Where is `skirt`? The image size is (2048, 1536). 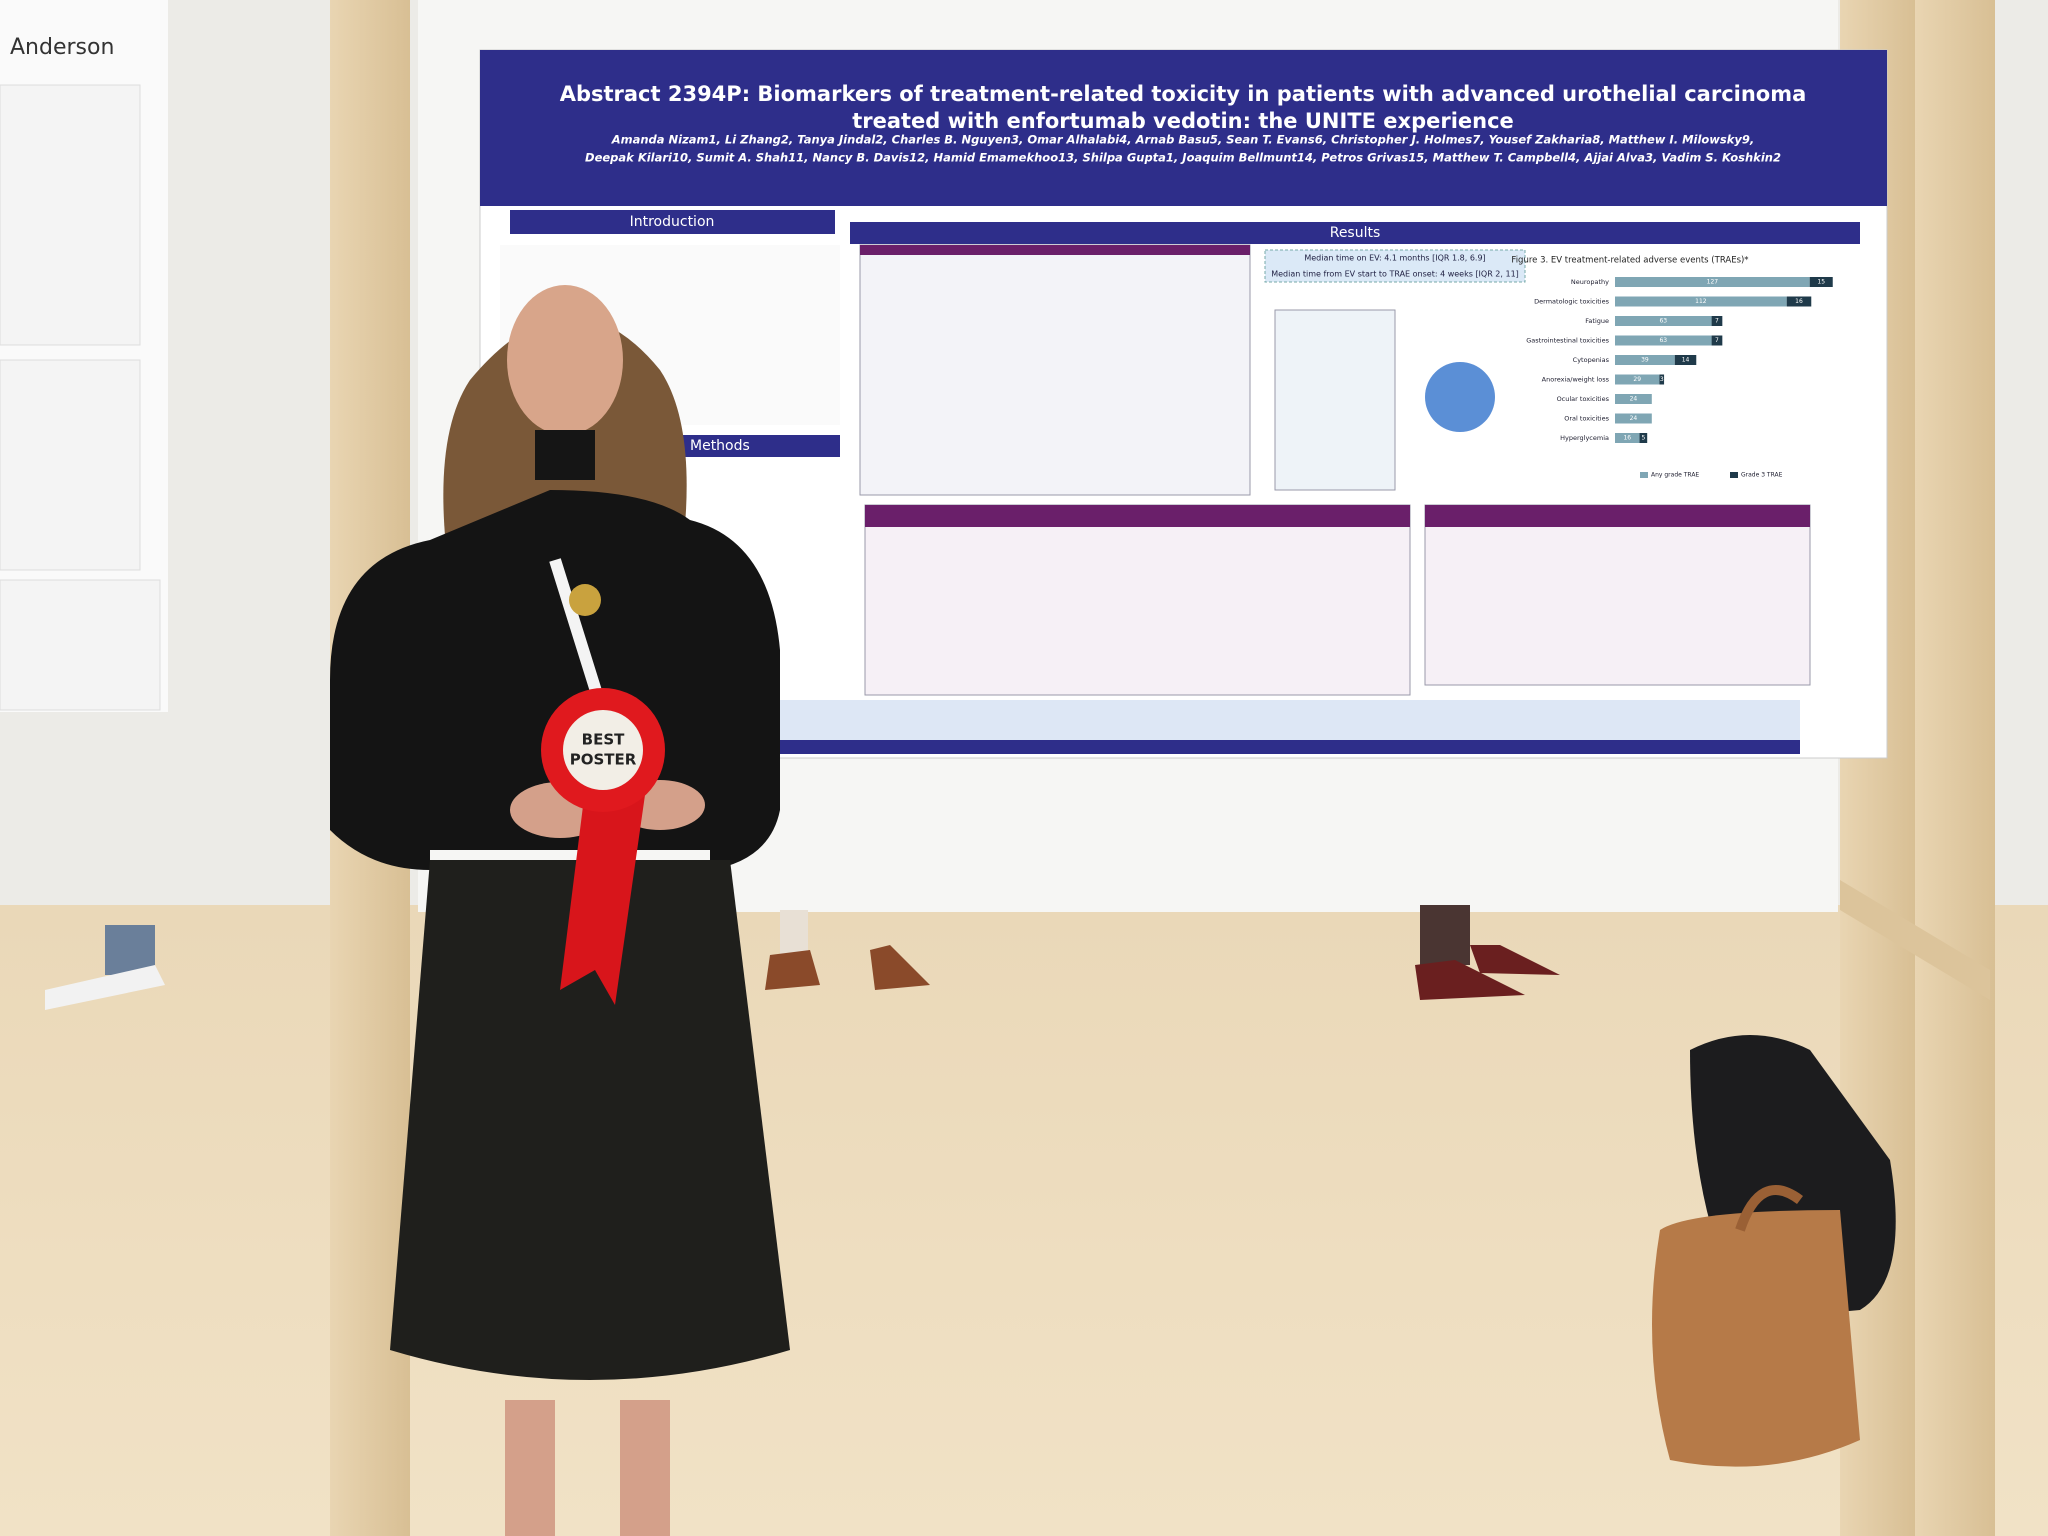 skirt is located at coordinates (590, 1120).